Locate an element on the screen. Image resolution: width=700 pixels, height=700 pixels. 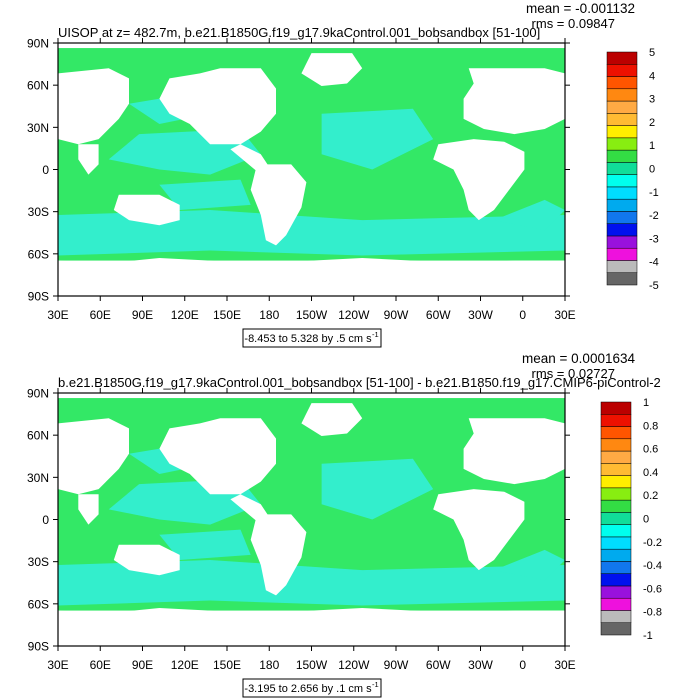
indian-band is located at coordinates (529, 565).